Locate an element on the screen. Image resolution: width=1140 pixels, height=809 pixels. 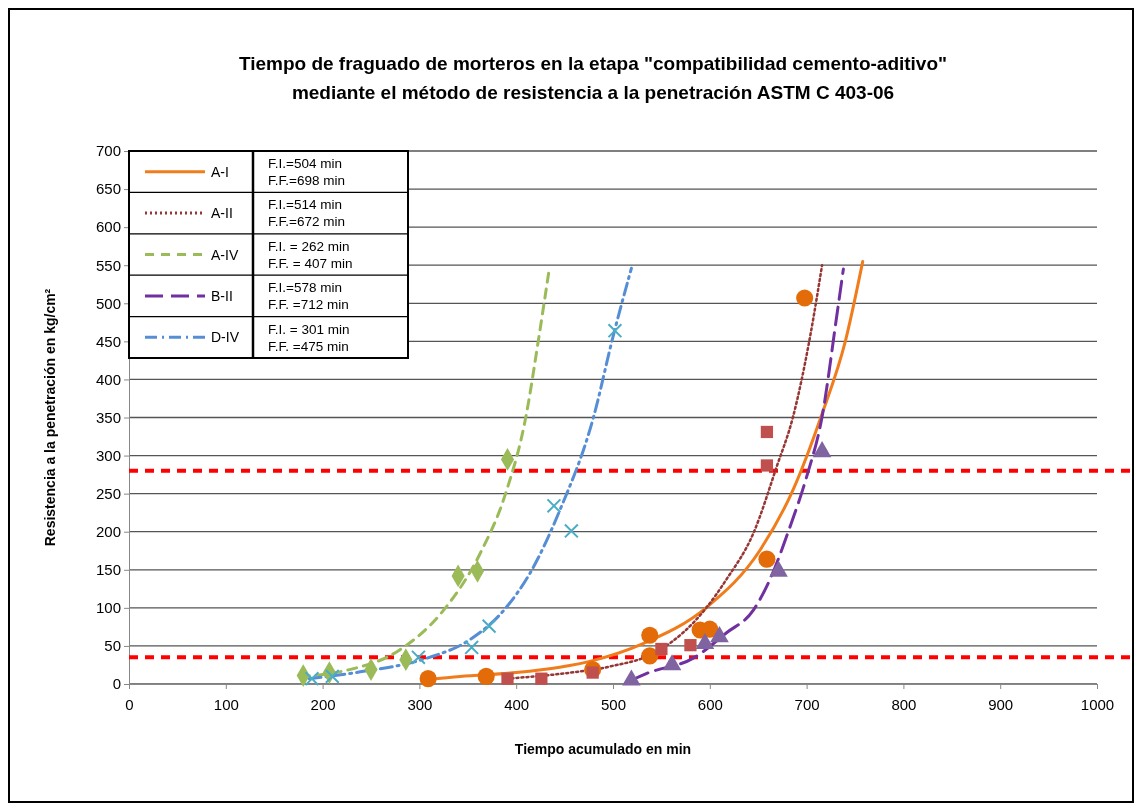
chart-title: Tiempo de fraguado de morteros en la etapa "compatibilidad cemento-aditivo" mediante el método de resistencia a la penetración ASTM C 403-06 is located at coordinates (593, 78).